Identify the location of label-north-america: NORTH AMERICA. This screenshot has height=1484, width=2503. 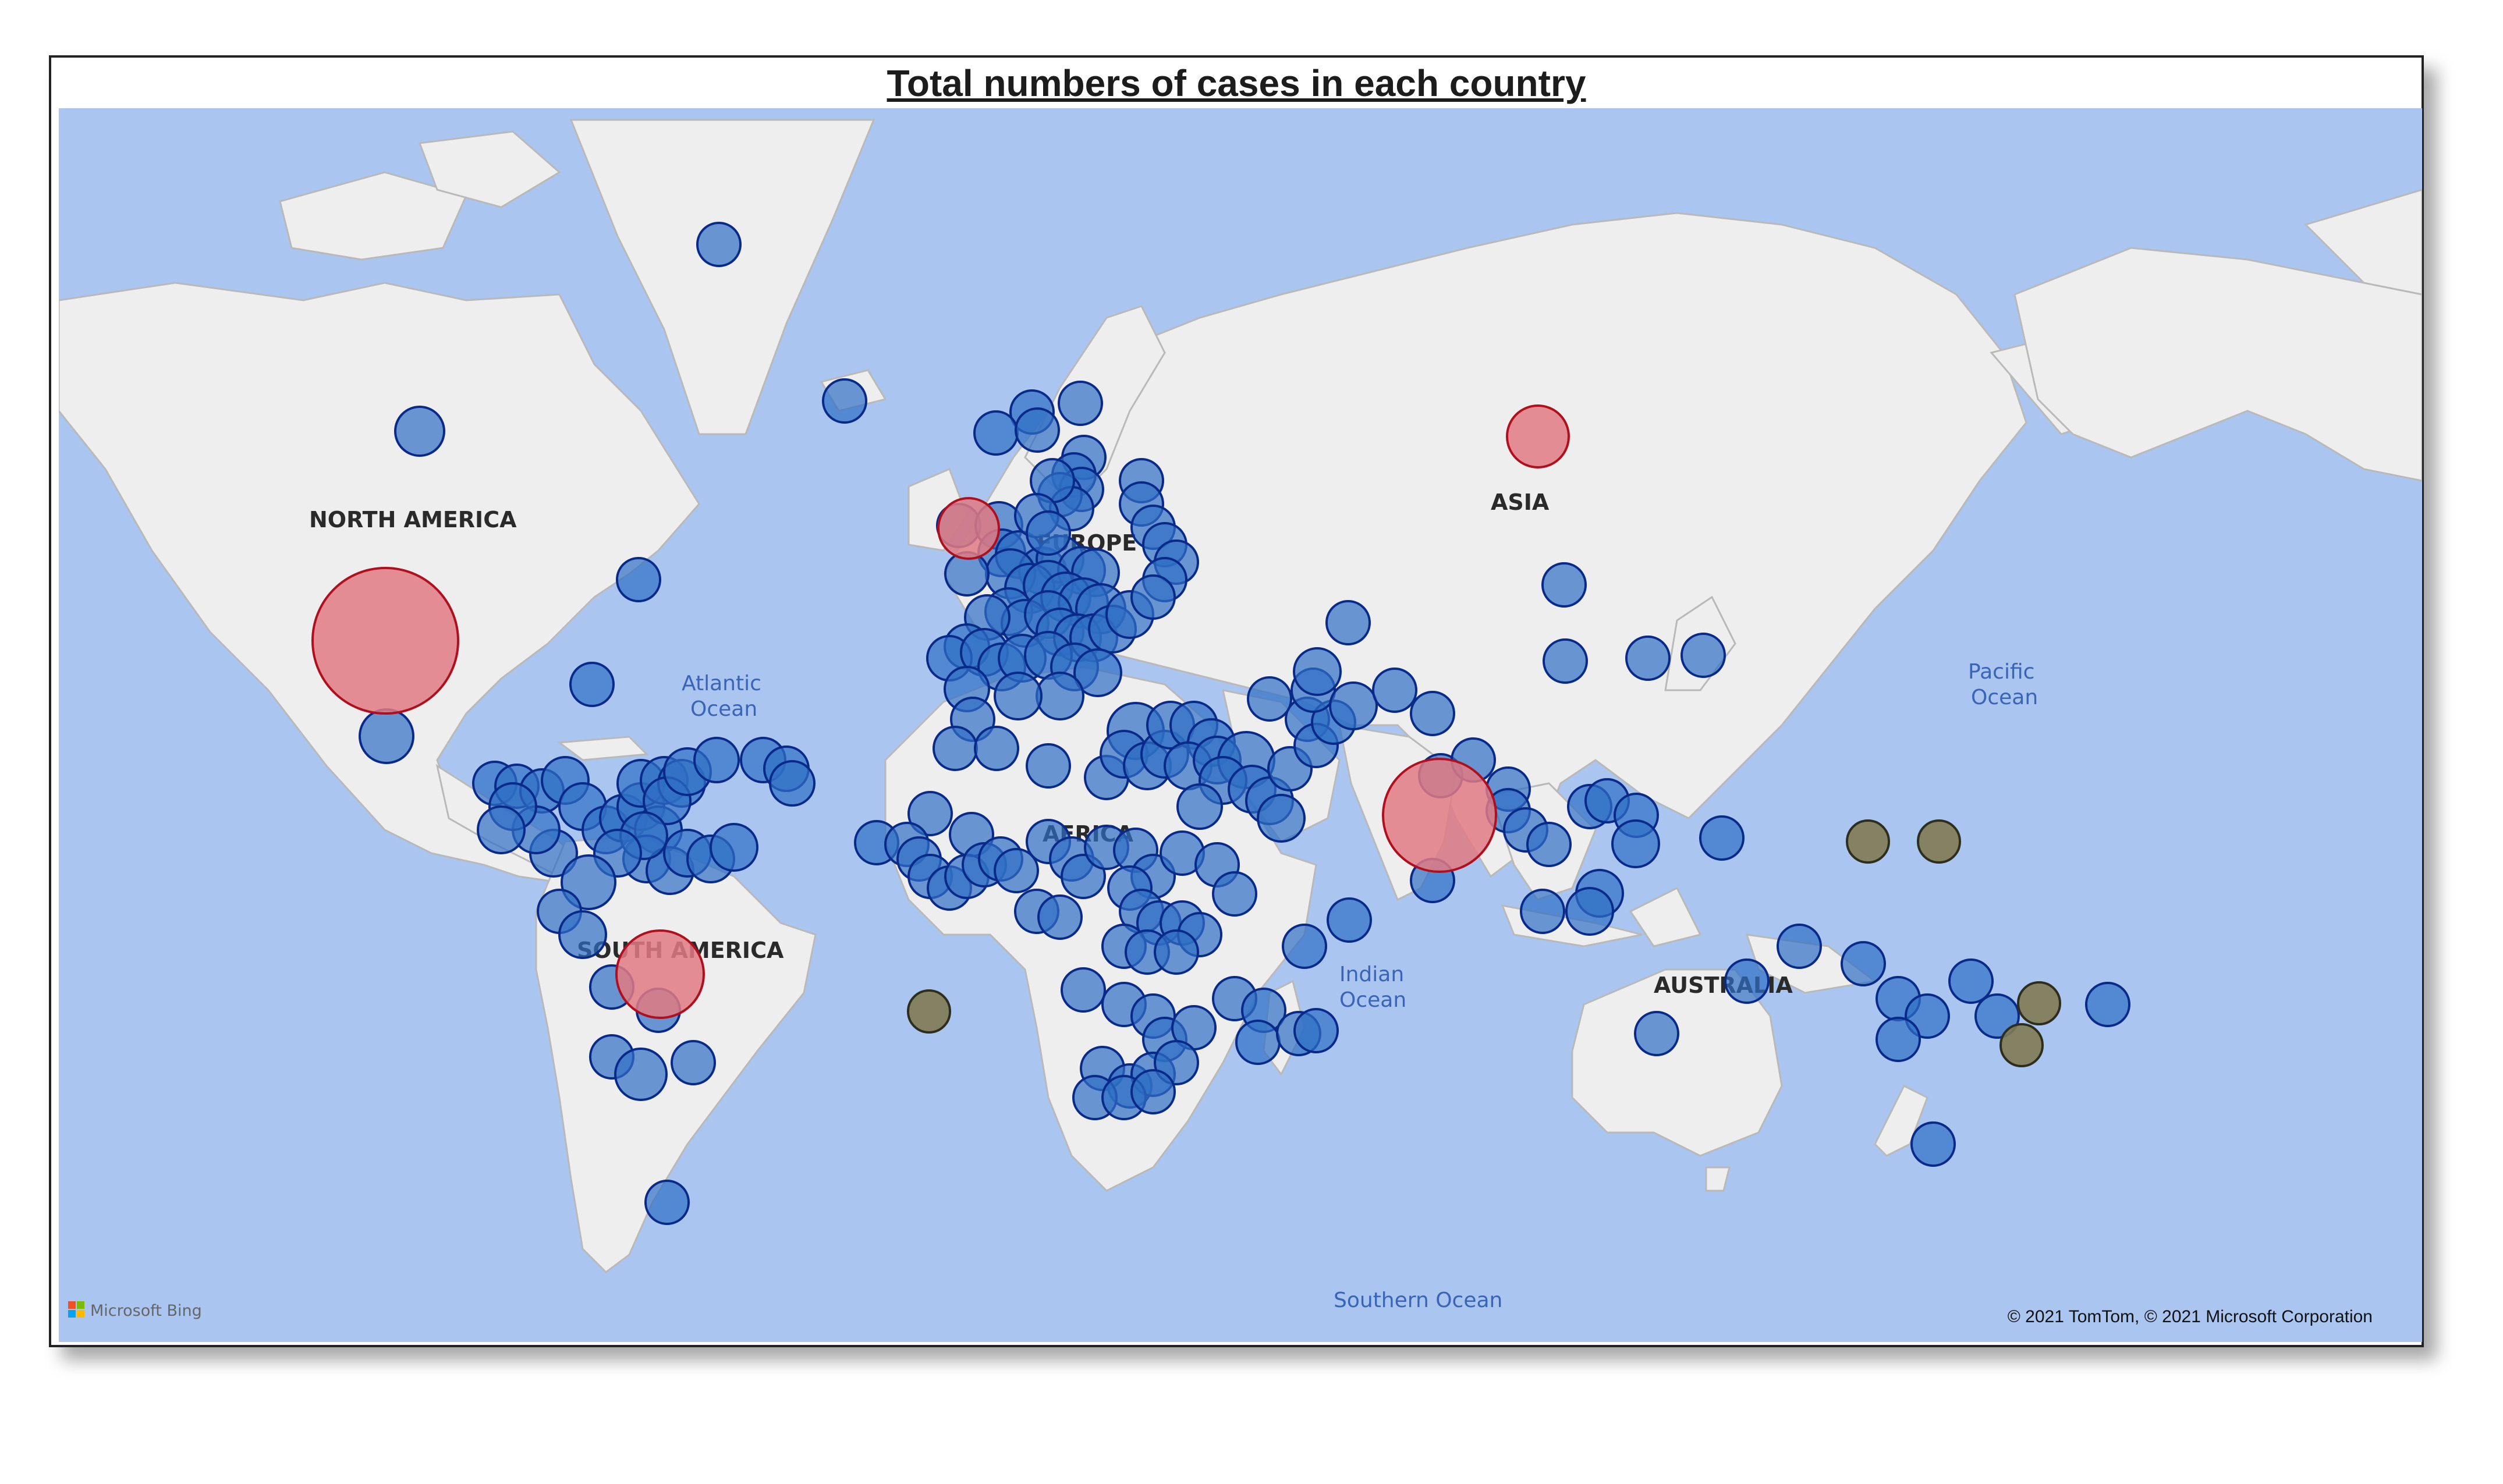
(413, 519).